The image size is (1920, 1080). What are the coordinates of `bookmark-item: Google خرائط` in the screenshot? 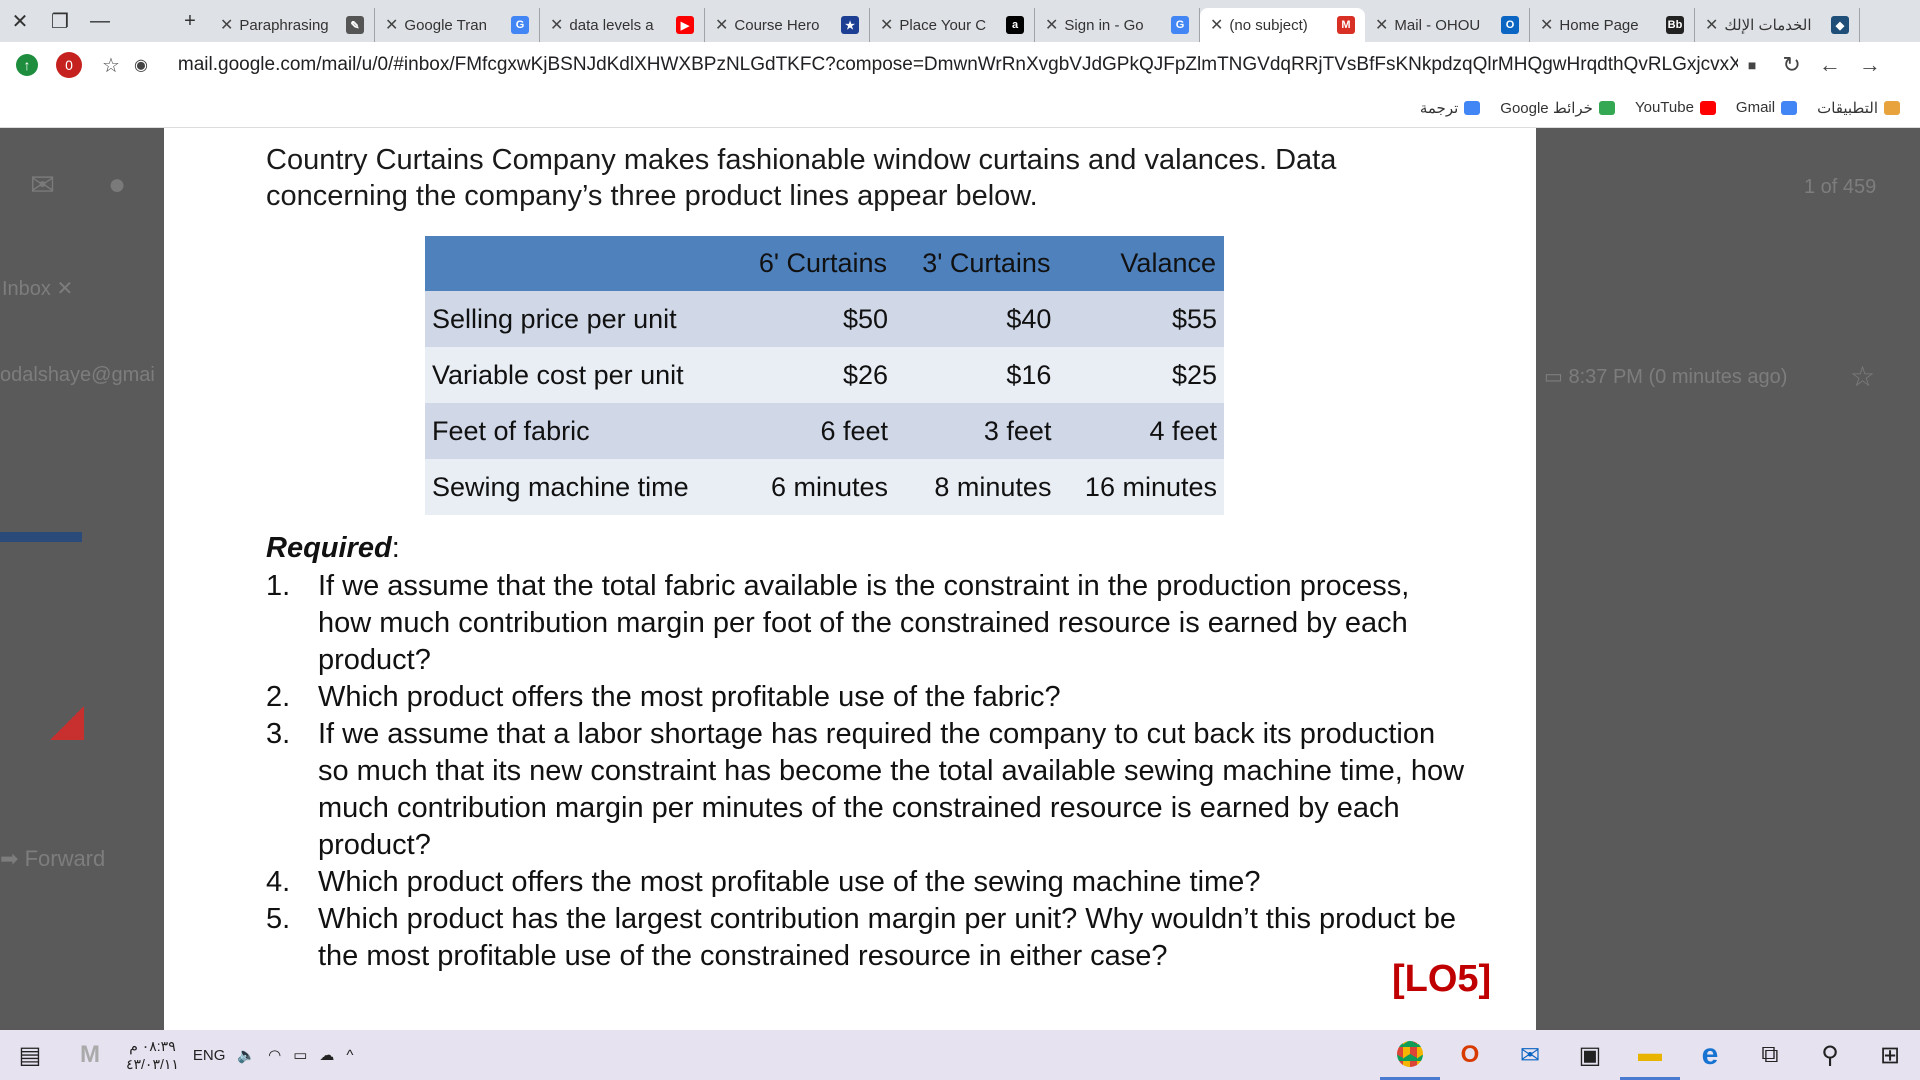 It's located at (1557, 108).